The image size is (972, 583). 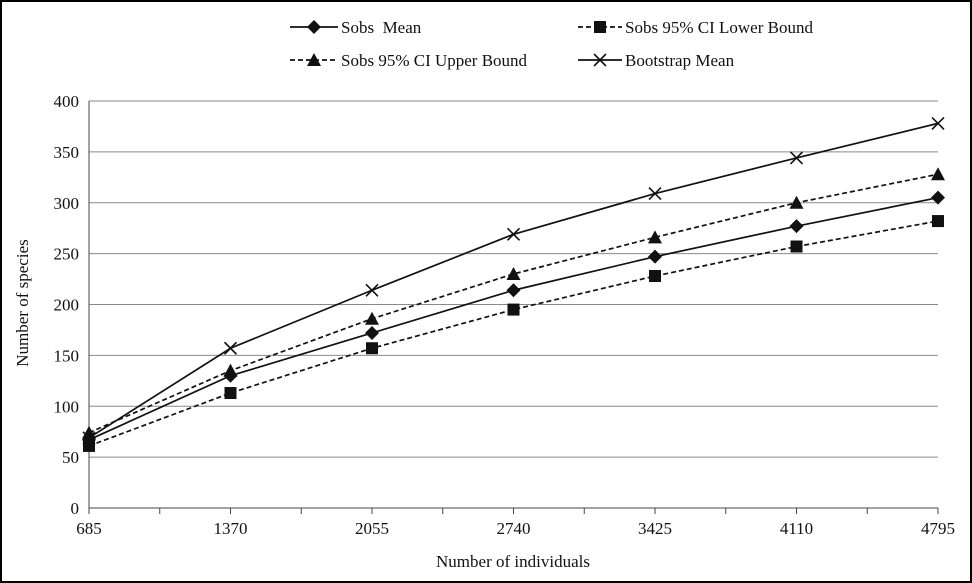 What do you see at coordinates (67, 254) in the screenshot?
I see `y-tick-label: 250` at bounding box center [67, 254].